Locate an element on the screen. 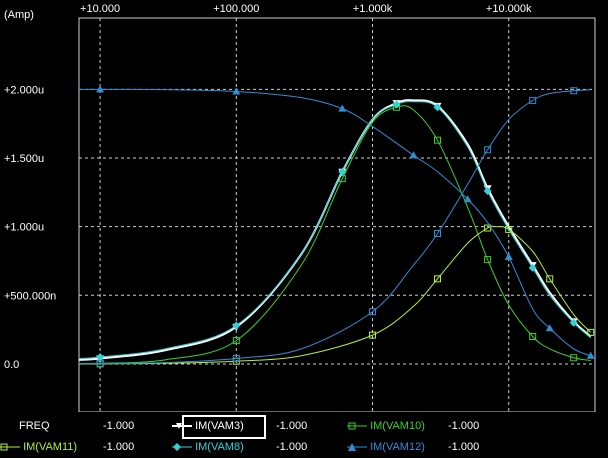 The height and width of the screenshot is (458, 608). legend-value-vam11: -1.000 is located at coordinates (119, 447).